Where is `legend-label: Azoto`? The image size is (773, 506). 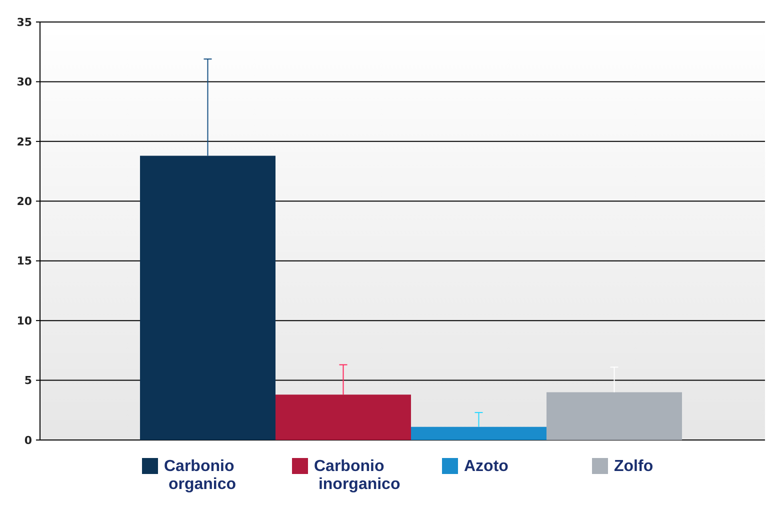
legend-label: Azoto is located at coordinates (486, 466).